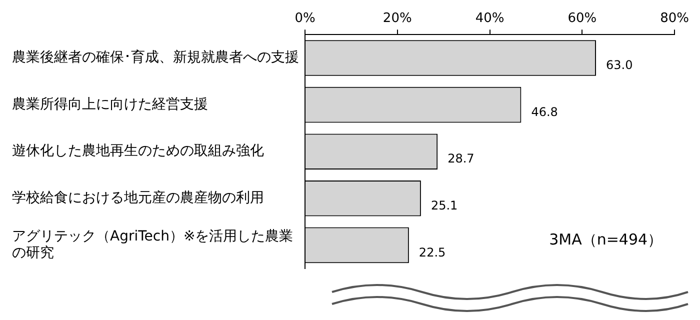 The width and height of the screenshot is (700, 320). I want to click on y-tick-label: 遊休化した農地再生のための取組み強化, so click(138, 151).